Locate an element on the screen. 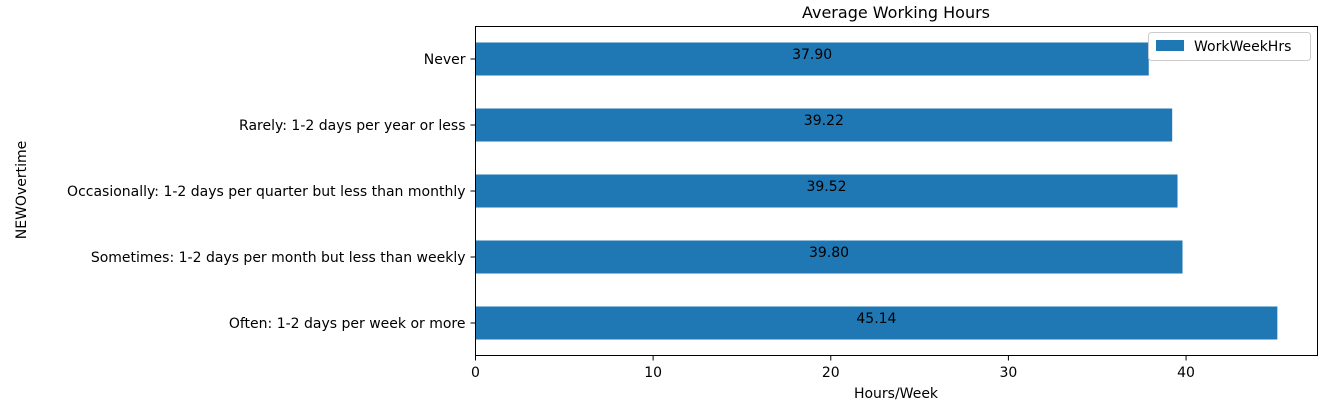 This screenshot has width=1338, height=406. x-axis-ticks: 0 10 20 30 40 is located at coordinates (833, 368).